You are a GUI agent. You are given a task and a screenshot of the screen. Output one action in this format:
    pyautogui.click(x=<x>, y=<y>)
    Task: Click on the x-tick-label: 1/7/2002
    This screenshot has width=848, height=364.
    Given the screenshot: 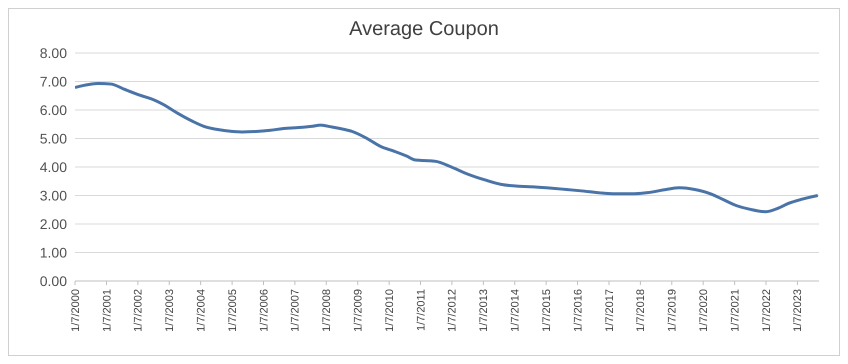 What is the action you would take?
    pyautogui.click(x=138, y=310)
    